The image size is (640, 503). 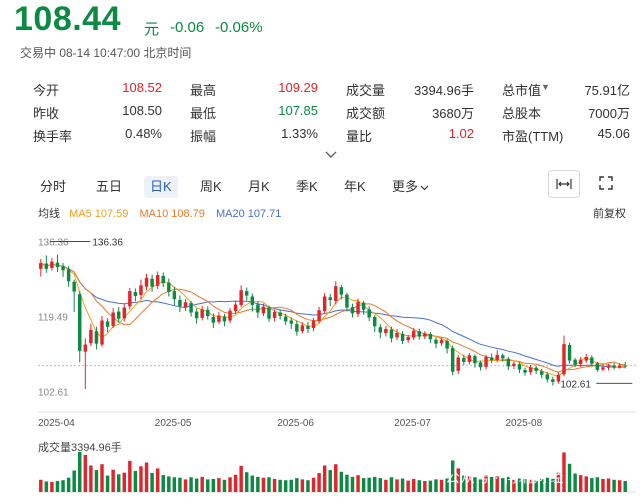 I want to click on stat-label: 最高, so click(x=203, y=90).